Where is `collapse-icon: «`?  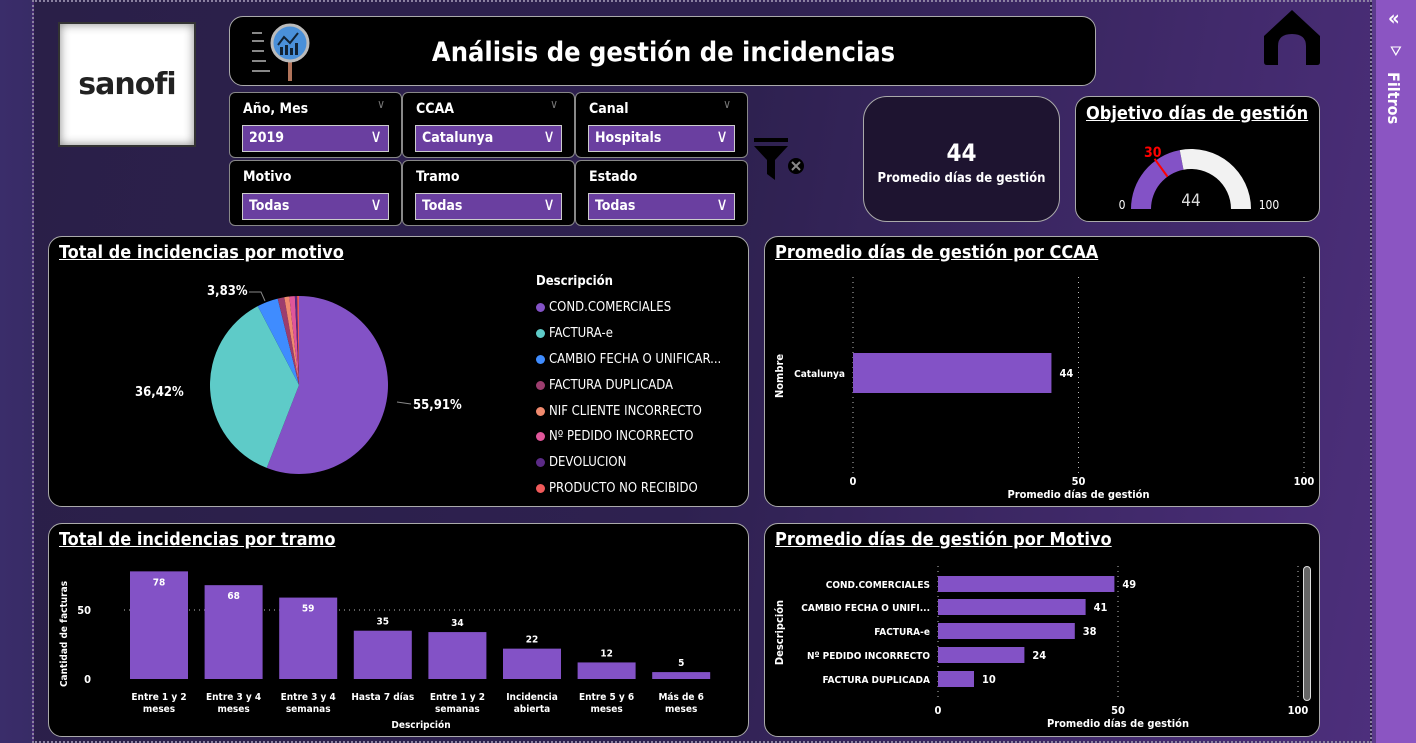 collapse-icon: « is located at coordinates (1394, 18).